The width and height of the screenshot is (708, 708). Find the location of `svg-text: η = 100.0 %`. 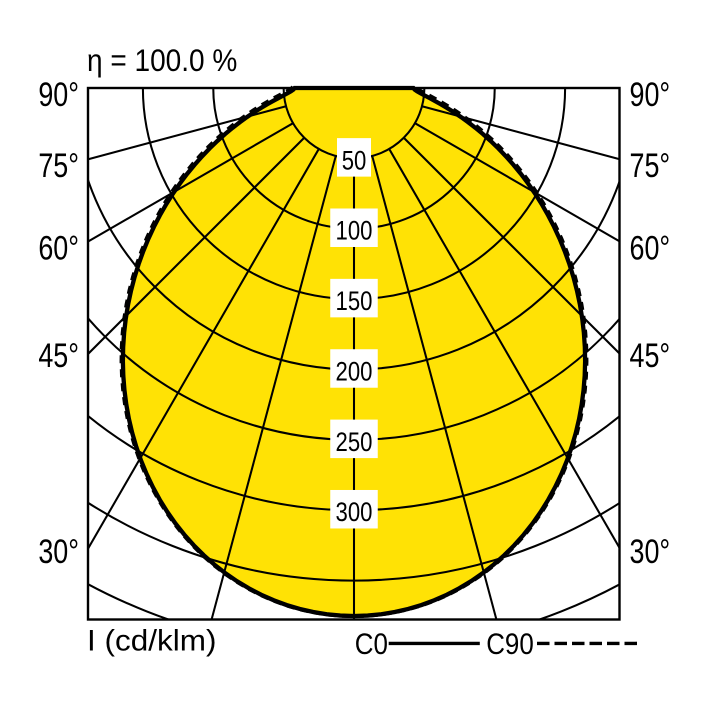

svg-text: η = 100.0 % is located at coordinates (162, 61).